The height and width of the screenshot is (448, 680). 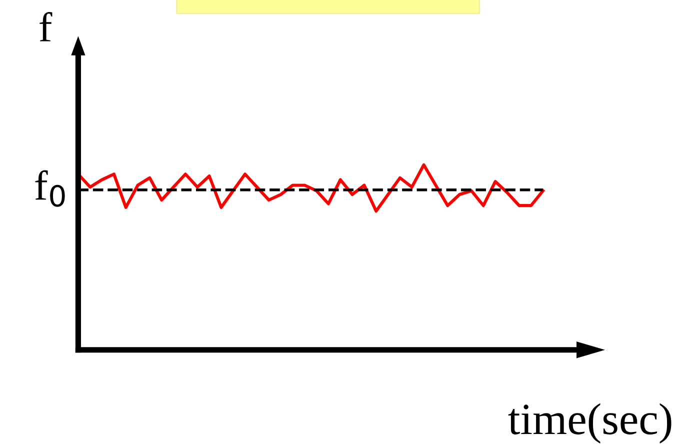 What do you see at coordinates (590, 423) in the screenshot?
I see `x-axis-title: time(sec)` at bounding box center [590, 423].